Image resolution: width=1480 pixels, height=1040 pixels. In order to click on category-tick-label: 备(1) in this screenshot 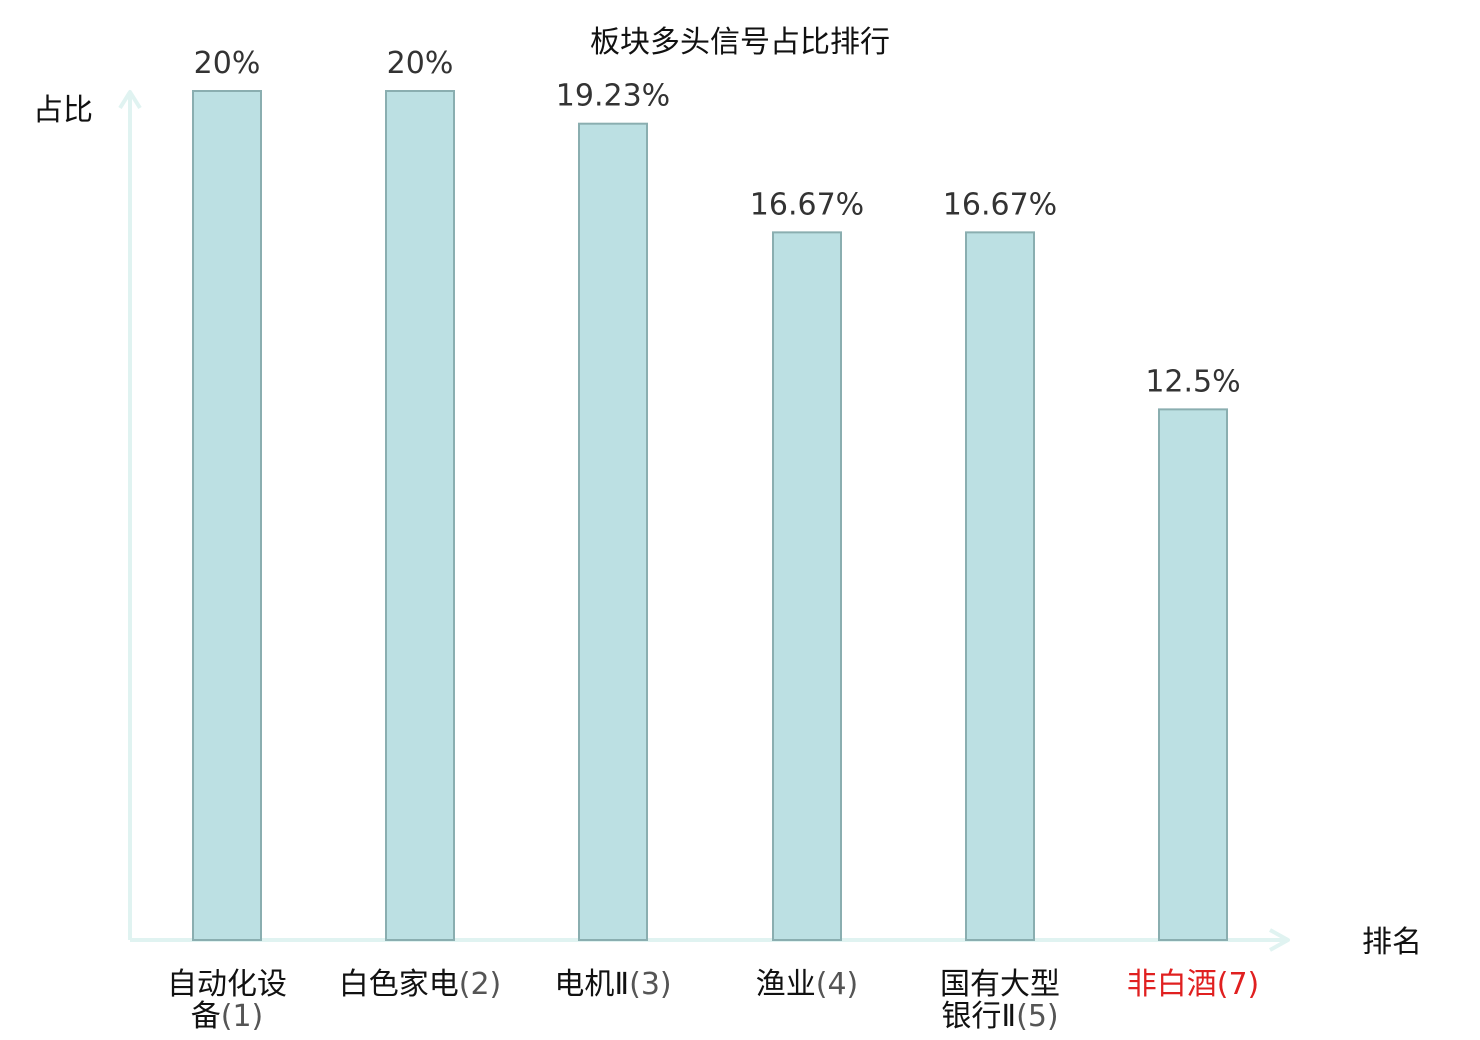, I will do `click(227, 1016)`.